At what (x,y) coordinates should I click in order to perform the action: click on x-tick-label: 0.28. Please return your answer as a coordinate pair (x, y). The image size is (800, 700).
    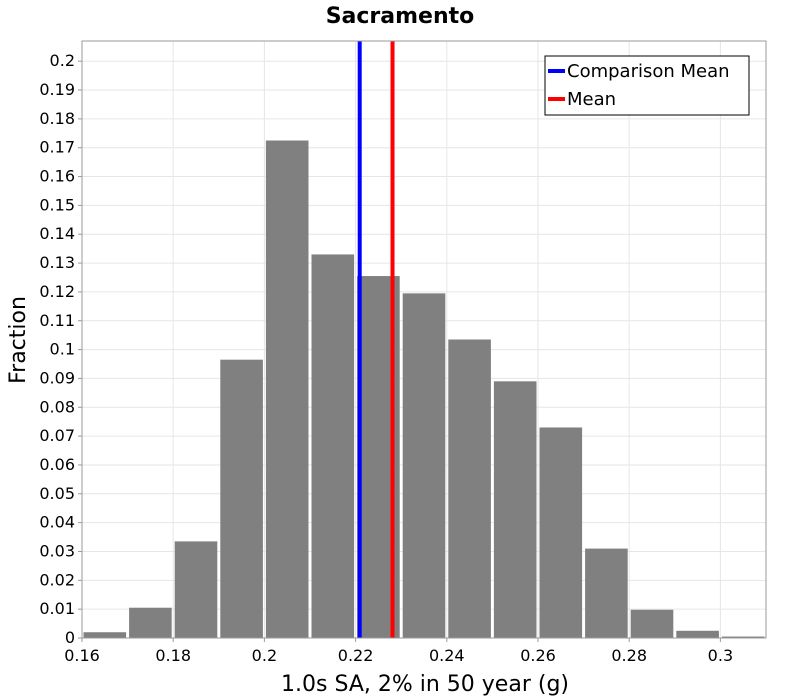
    Looking at the image, I should click on (629, 655).